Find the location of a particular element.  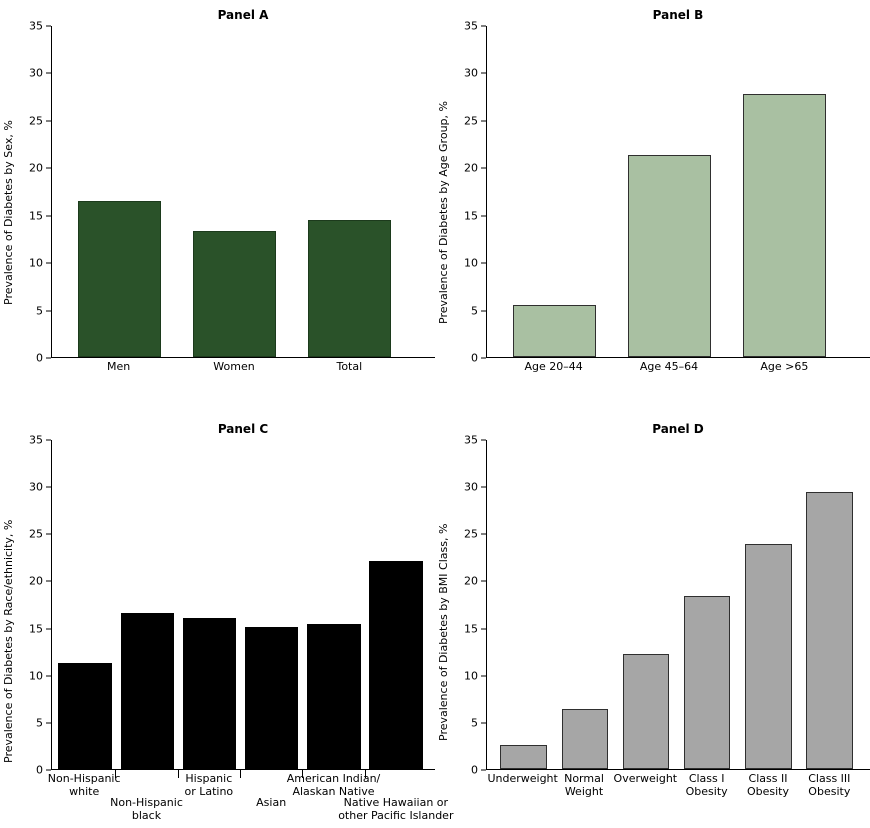

x-tick-label-class-iii-obesity: Class III Obesity is located at coordinates (829, 785).